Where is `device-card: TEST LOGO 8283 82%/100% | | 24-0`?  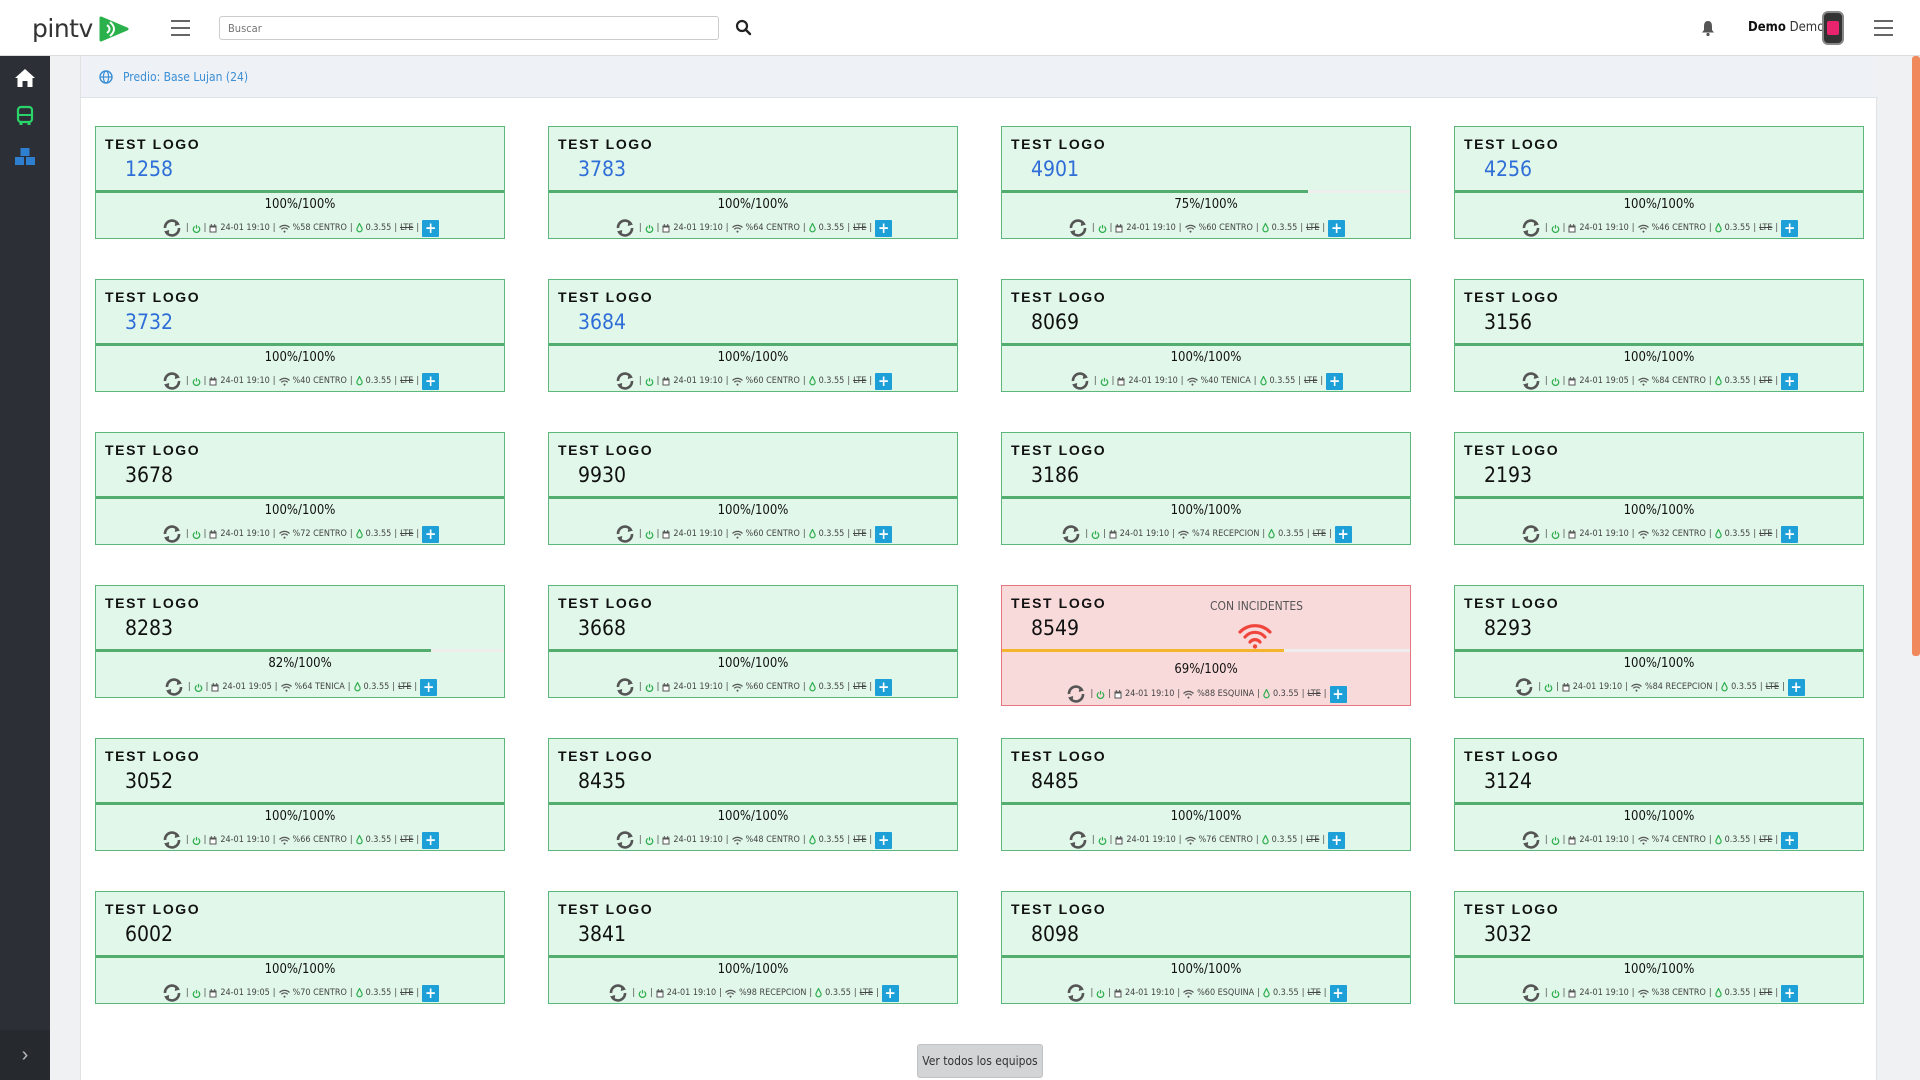 device-card: TEST LOGO 8283 82%/100% | | 24-0 is located at coordinates (300, 641).